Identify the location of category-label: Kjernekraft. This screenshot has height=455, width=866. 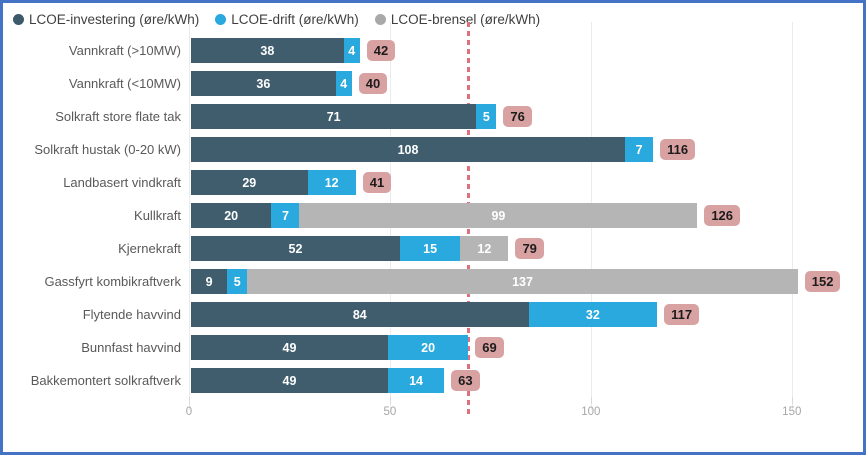
(149, 248).